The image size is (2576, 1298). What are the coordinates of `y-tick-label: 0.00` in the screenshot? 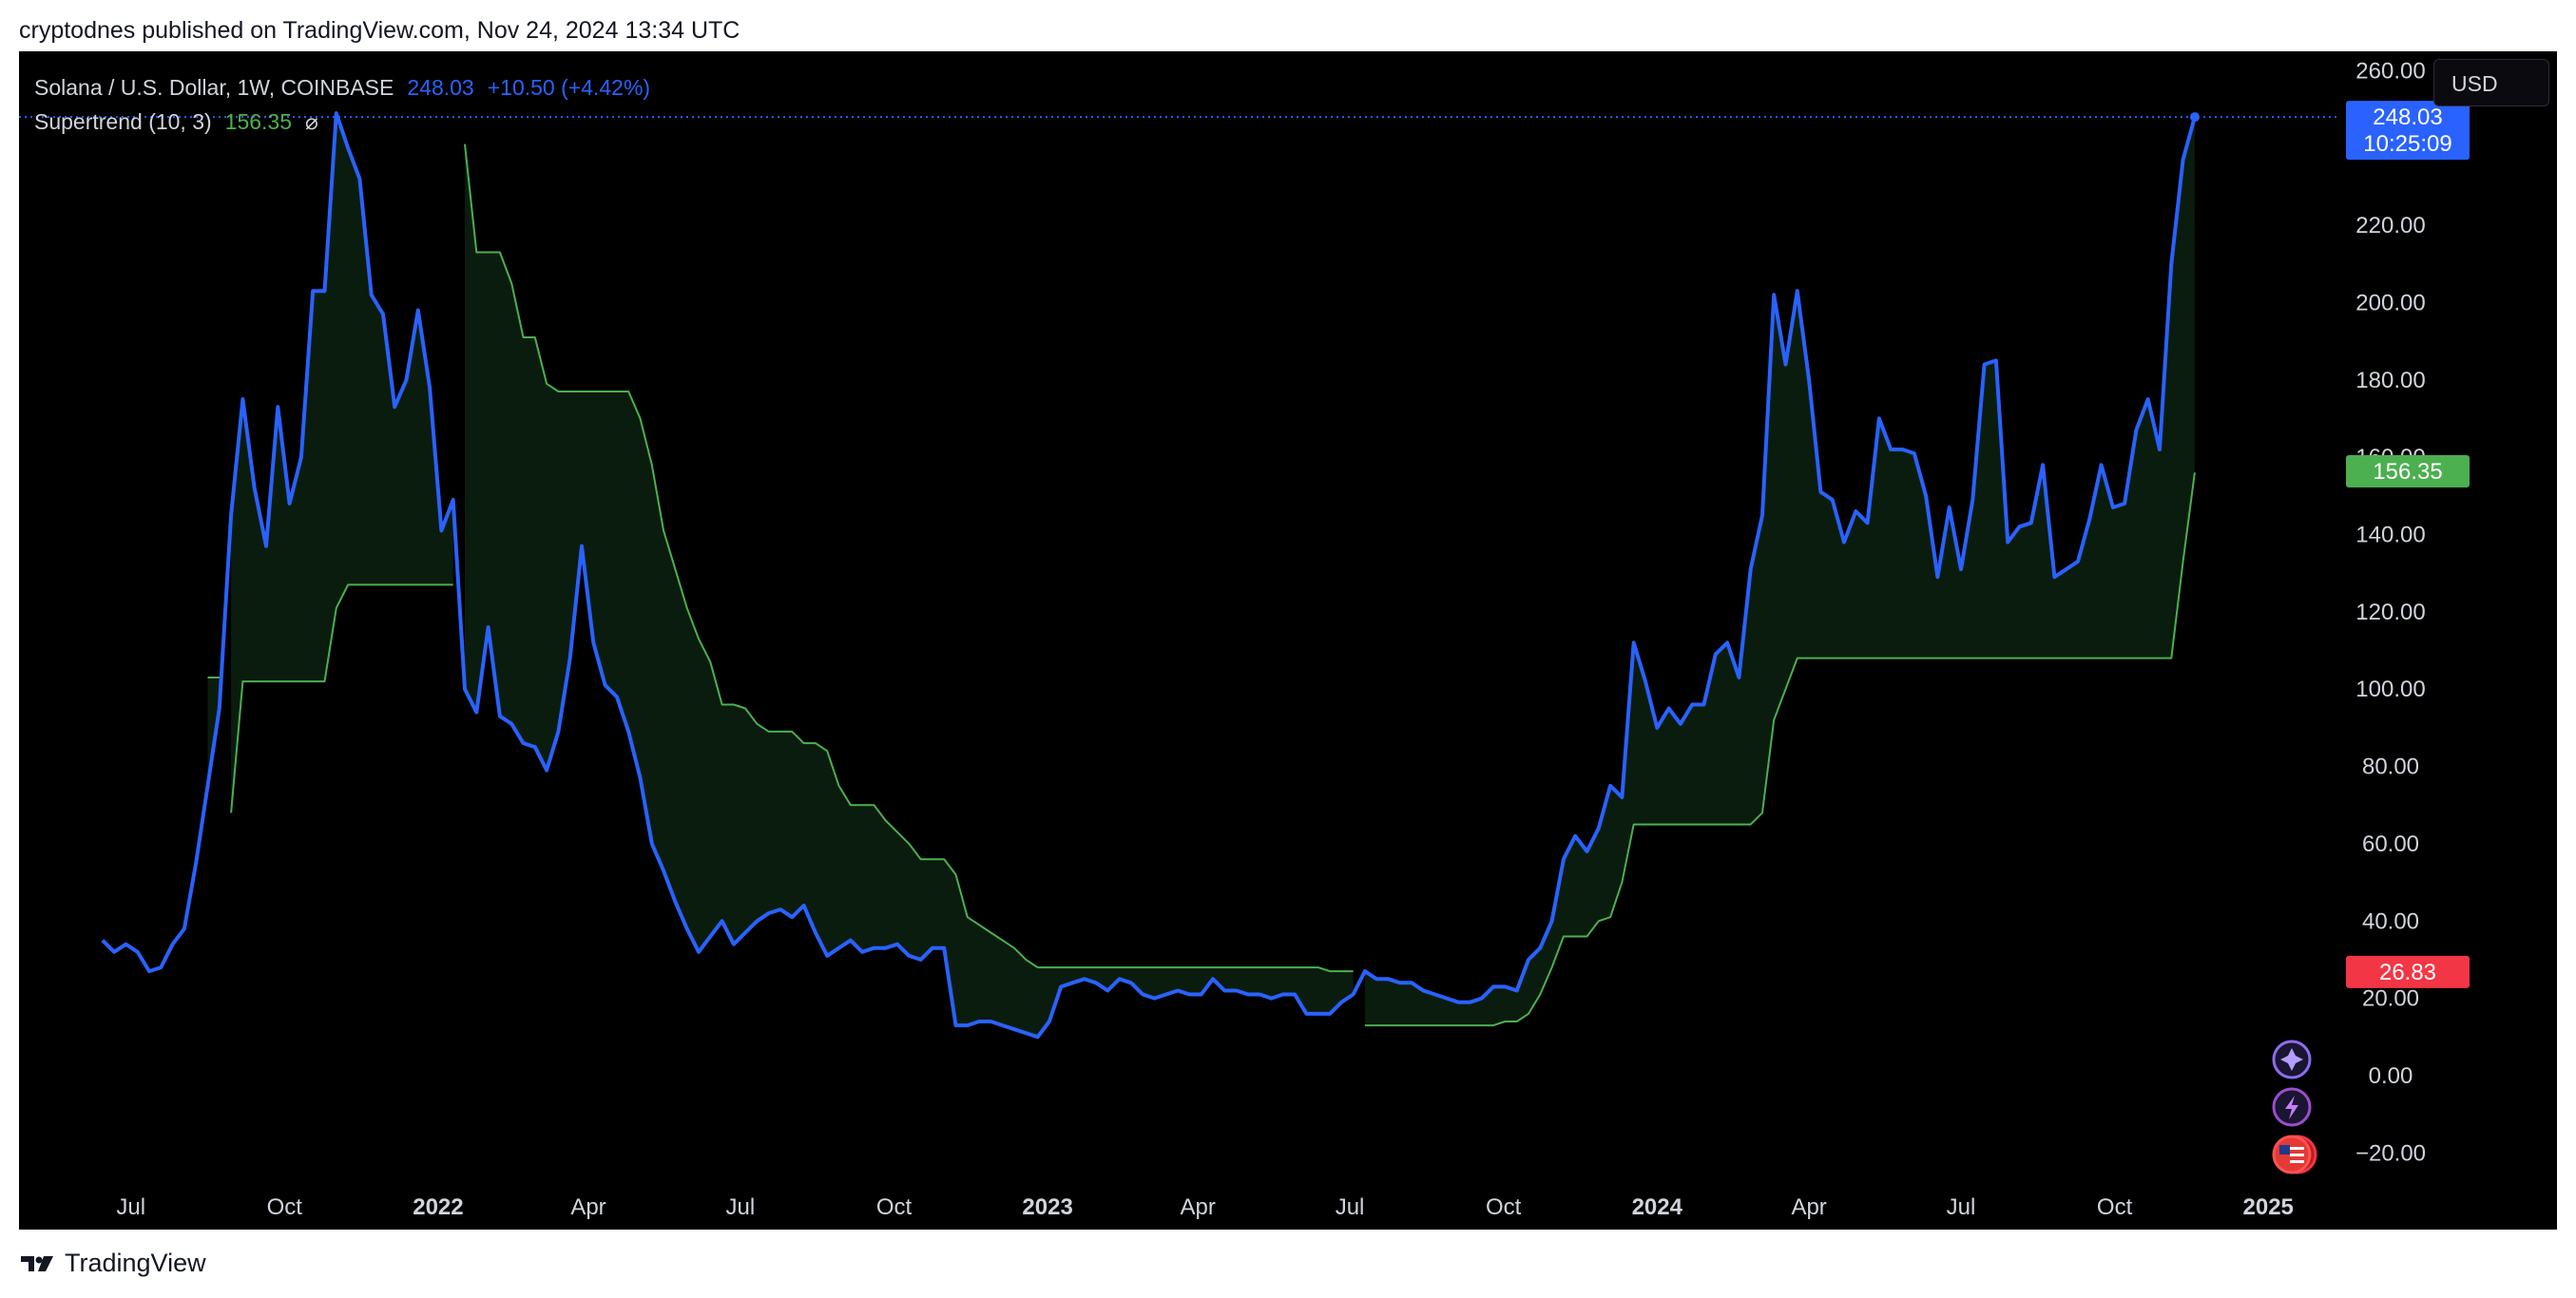 It's located at (2391, 1076).